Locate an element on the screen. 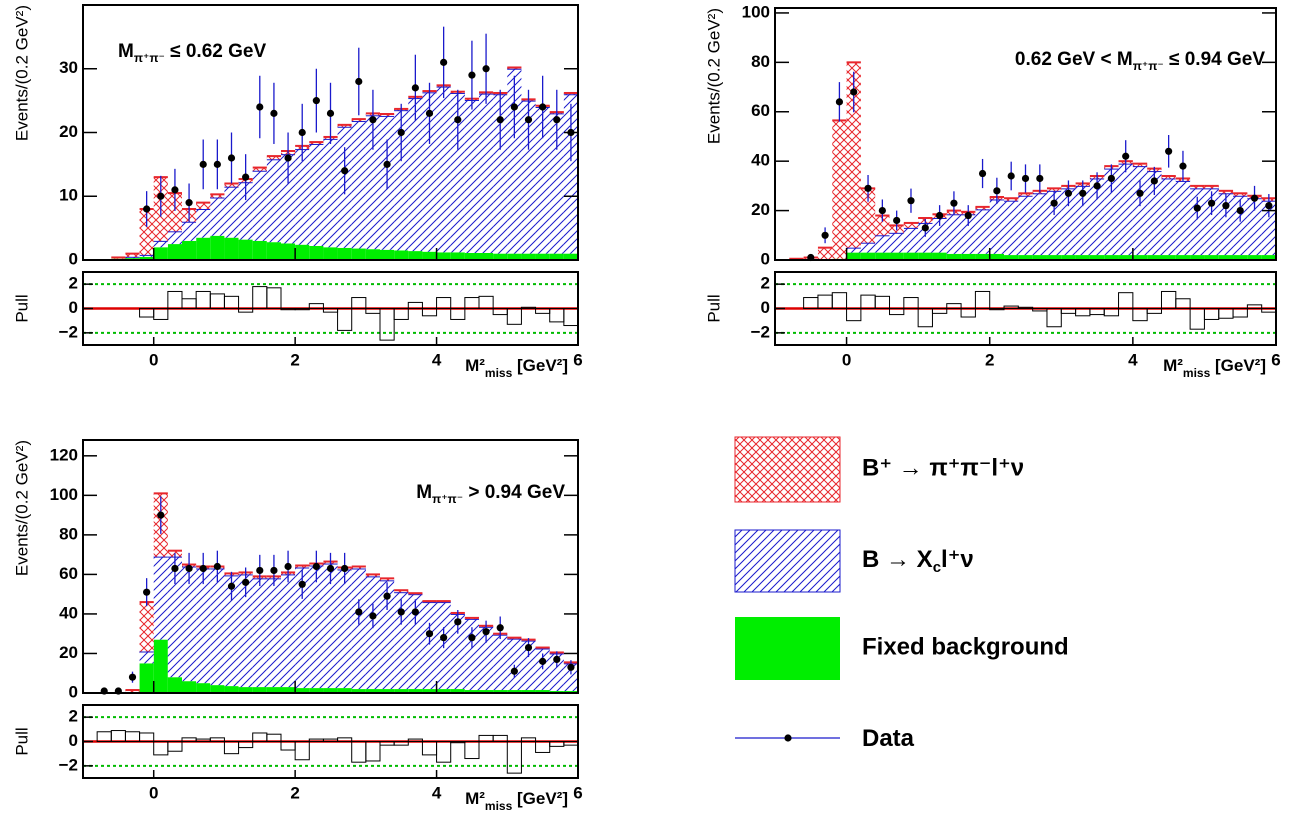 This screenshot has height=816, width=1297. x-tick-label: 6 is located at coordinates (577, 359).